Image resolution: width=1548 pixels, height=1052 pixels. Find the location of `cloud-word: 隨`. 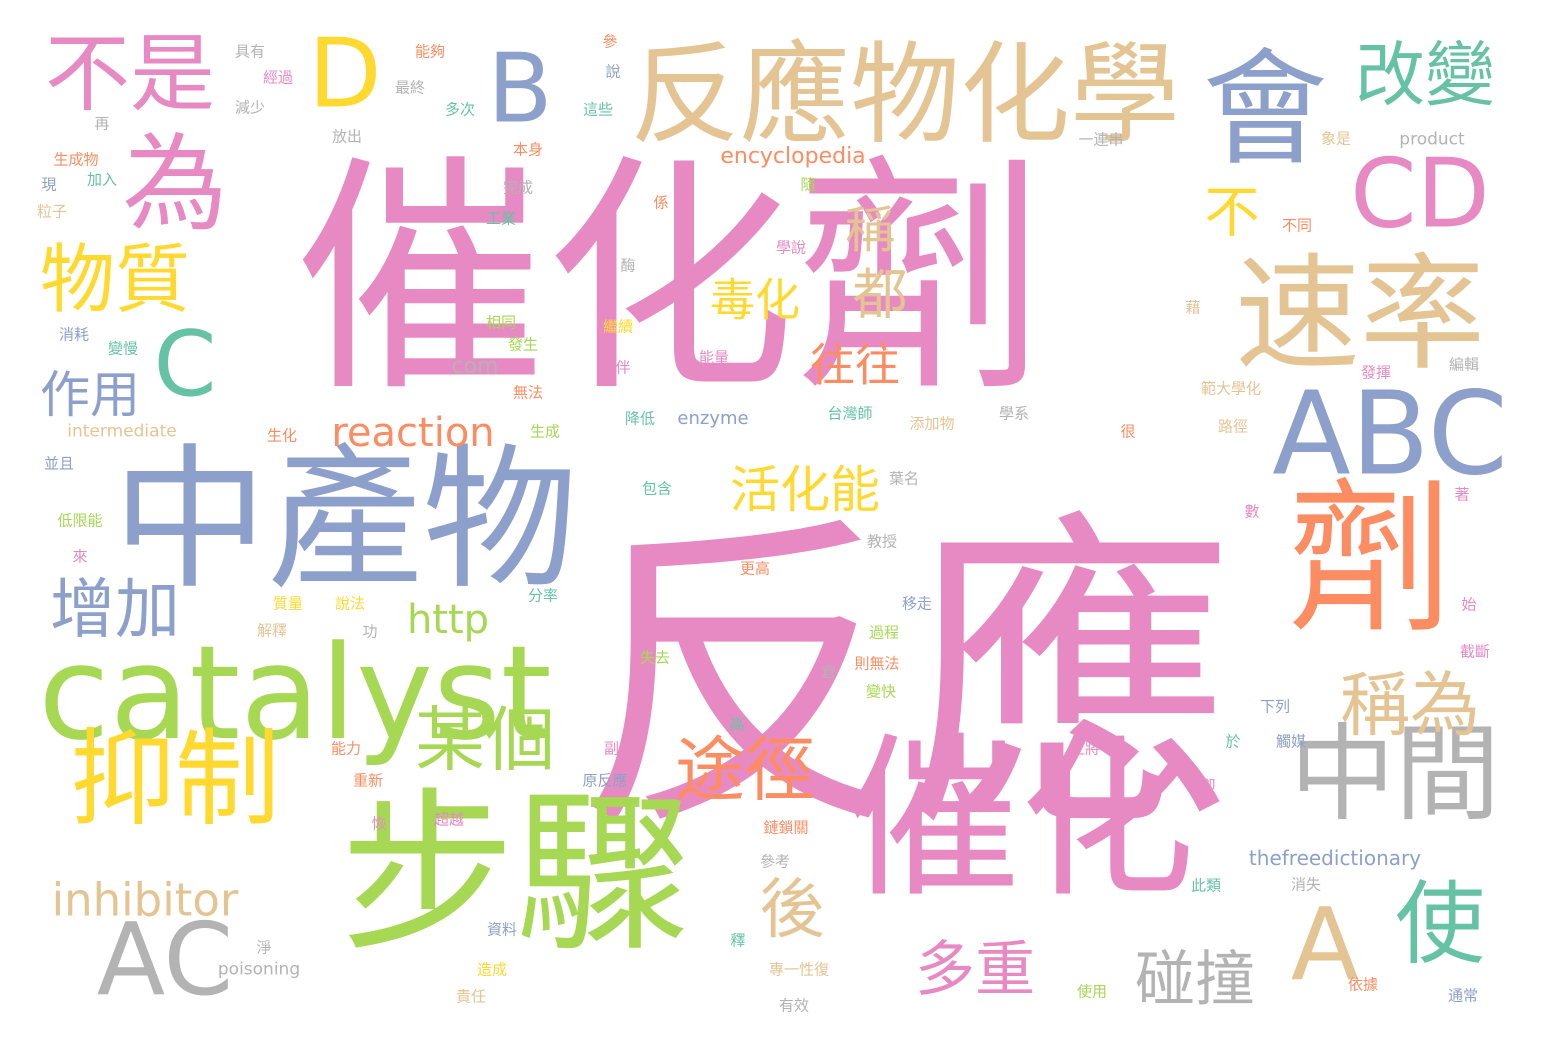

cloud-word: 隨 is located at coordinates (808, 184).